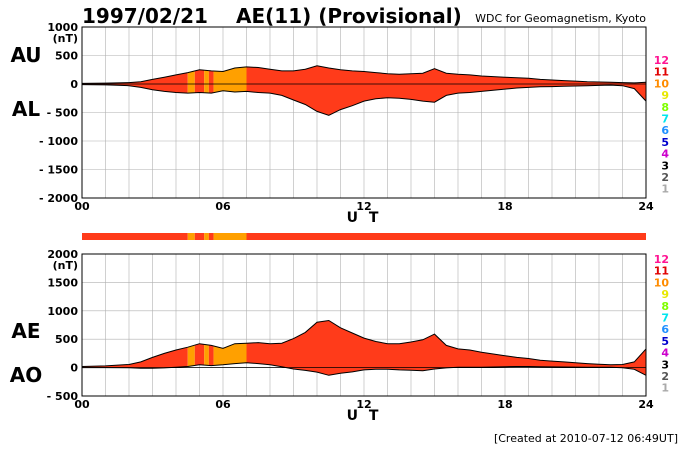 The width and height of the screenshot is (700, 450). What do you see at coordinates (145, 16) in the screenshot?
I see `plot-date: 1997/02/21` at bounding box center [145, 16].